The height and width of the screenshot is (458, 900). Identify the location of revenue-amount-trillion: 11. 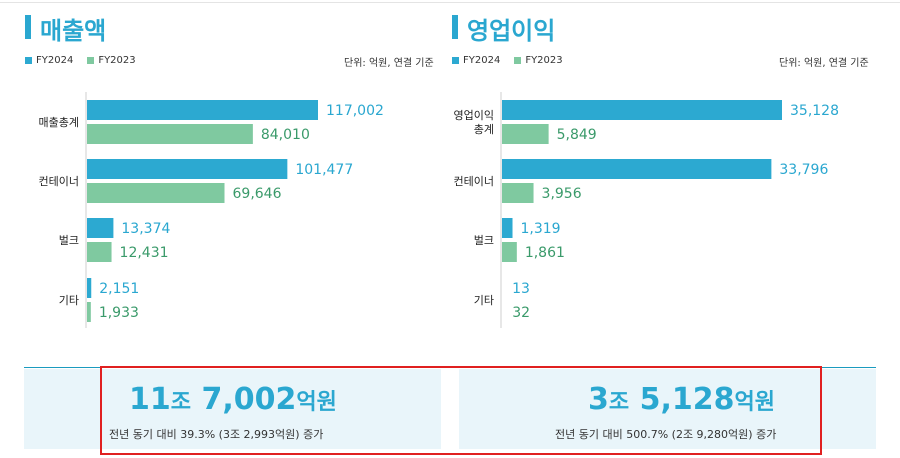
(150, 399).